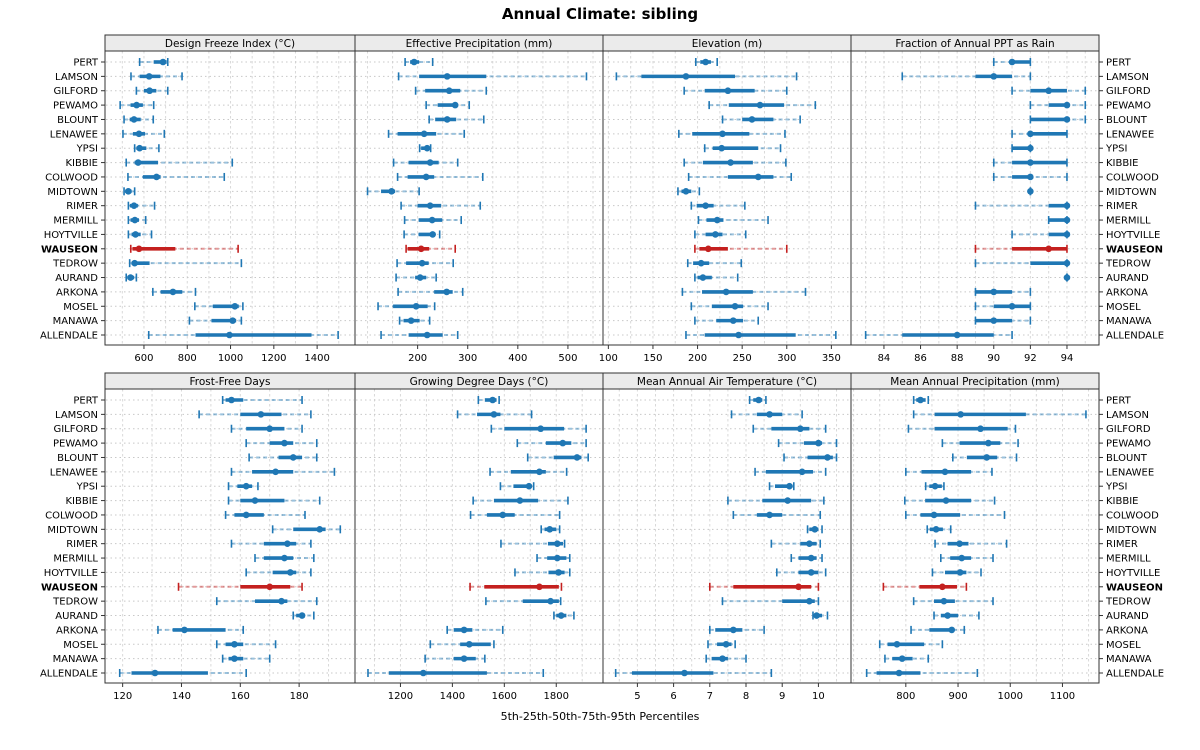 This screenshot has width=1200, height=750. Describe the element at coordinates (143, 358) in the screenshot. I see `axis-tick-label: 600` at that location.